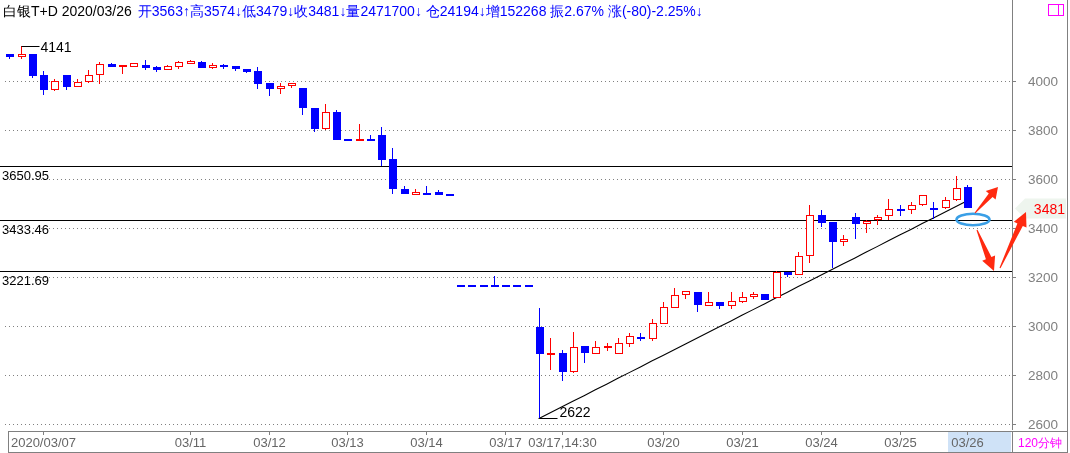 The height and width of the screenshot is (453, 1070). I want to click on text: 3481, so click(1049, 208).